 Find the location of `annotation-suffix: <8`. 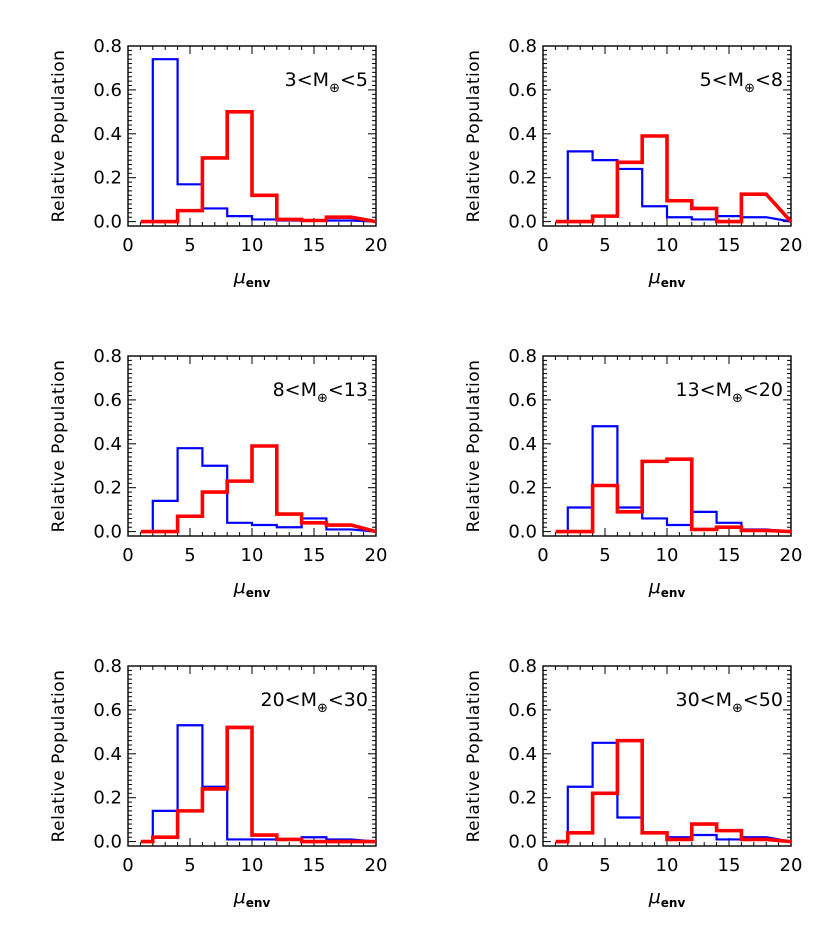

annotation-suffix: <8 is located at coordinates (769, 80).